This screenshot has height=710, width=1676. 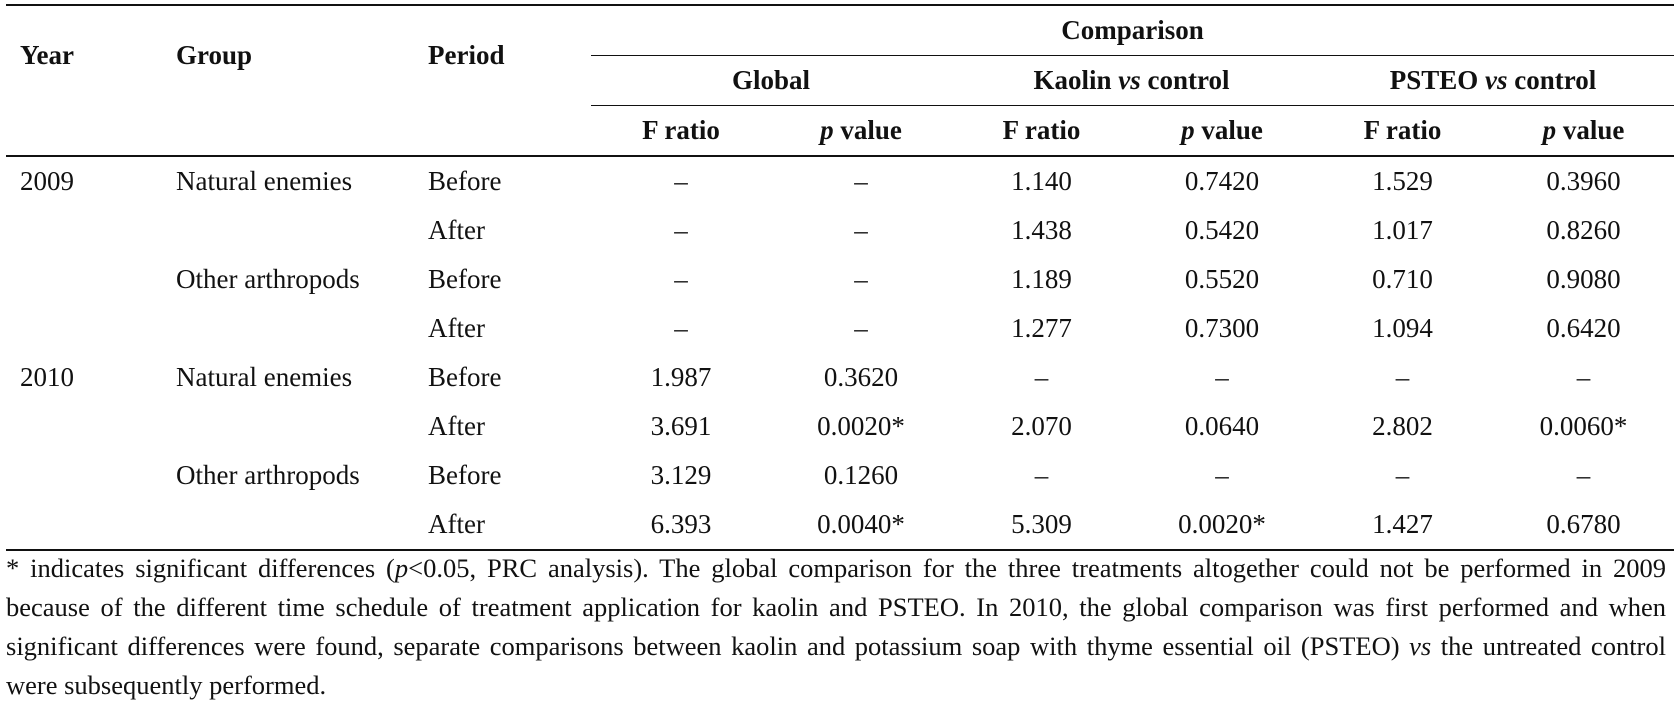 What do you see at coordinates (1402, 181) in the screenshot?
I see `cell-psteo-f: 1.529` at bounding box center [1402, 181].